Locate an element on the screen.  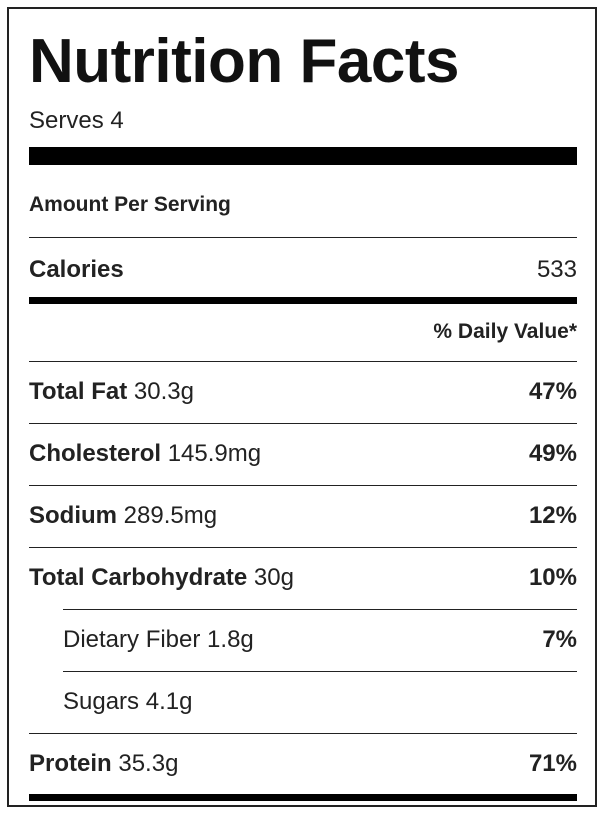
daily-value-header-row: % Daily Value* is located at coordinates (303, 332).